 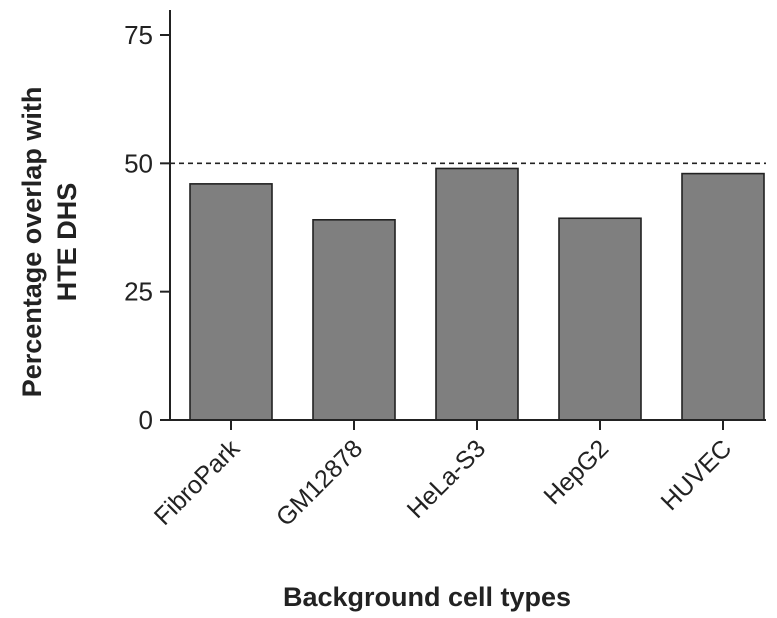 I want to click on bar-hepg2, so click(x=600, y=319).